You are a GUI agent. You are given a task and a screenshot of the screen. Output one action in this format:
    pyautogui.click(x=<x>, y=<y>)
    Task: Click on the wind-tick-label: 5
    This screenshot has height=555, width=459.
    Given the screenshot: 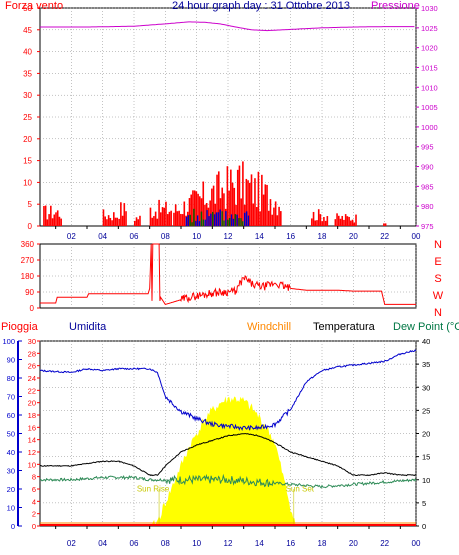 What is the action you would take?
    pyautogui.click(x=30, y=204)
    